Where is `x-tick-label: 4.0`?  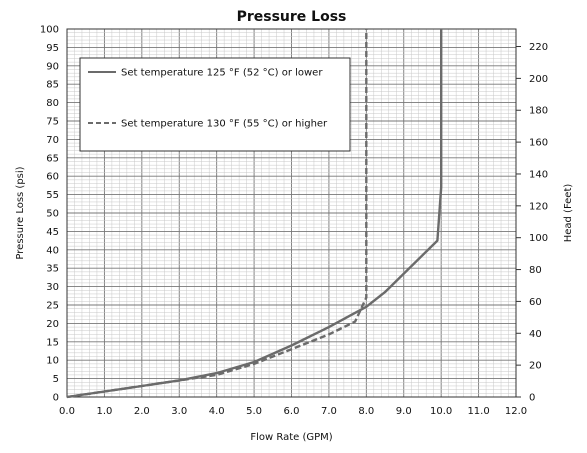
x-tick-label: 4.0 is located at coordinates (217, 411).